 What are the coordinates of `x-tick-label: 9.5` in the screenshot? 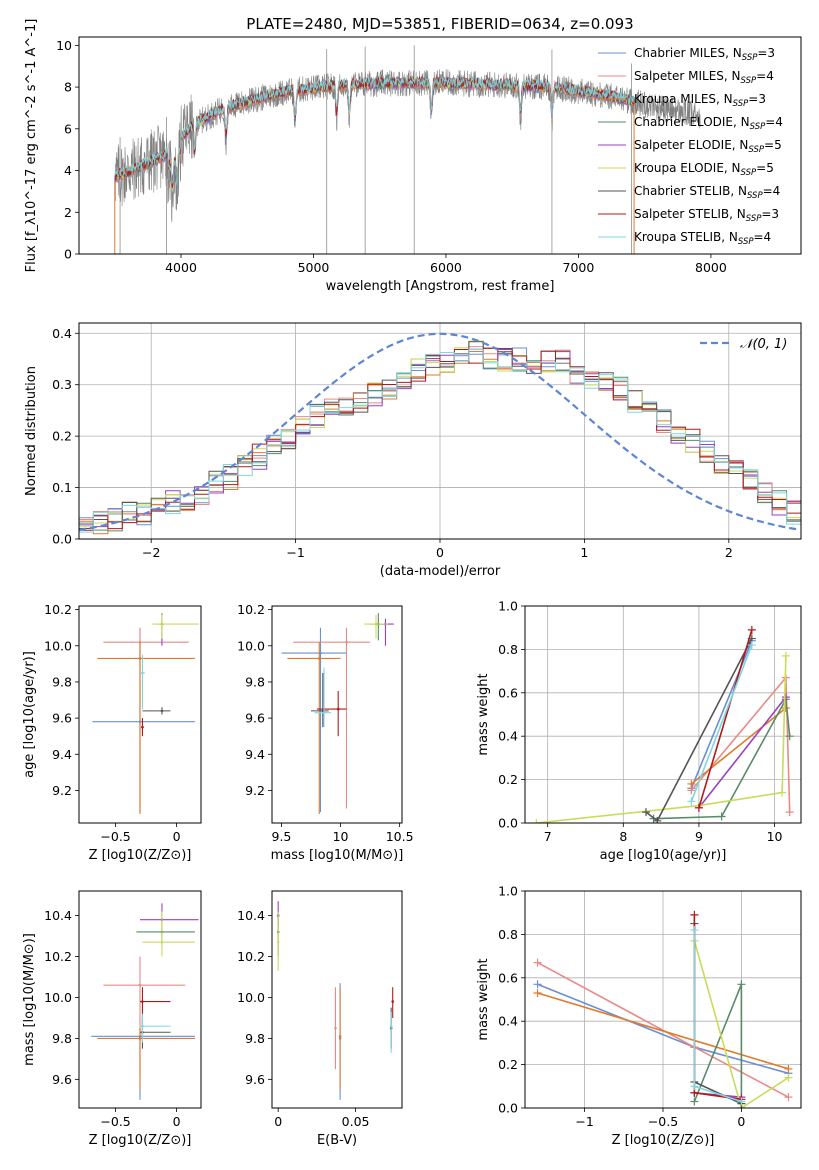 It's located at (282, 836).